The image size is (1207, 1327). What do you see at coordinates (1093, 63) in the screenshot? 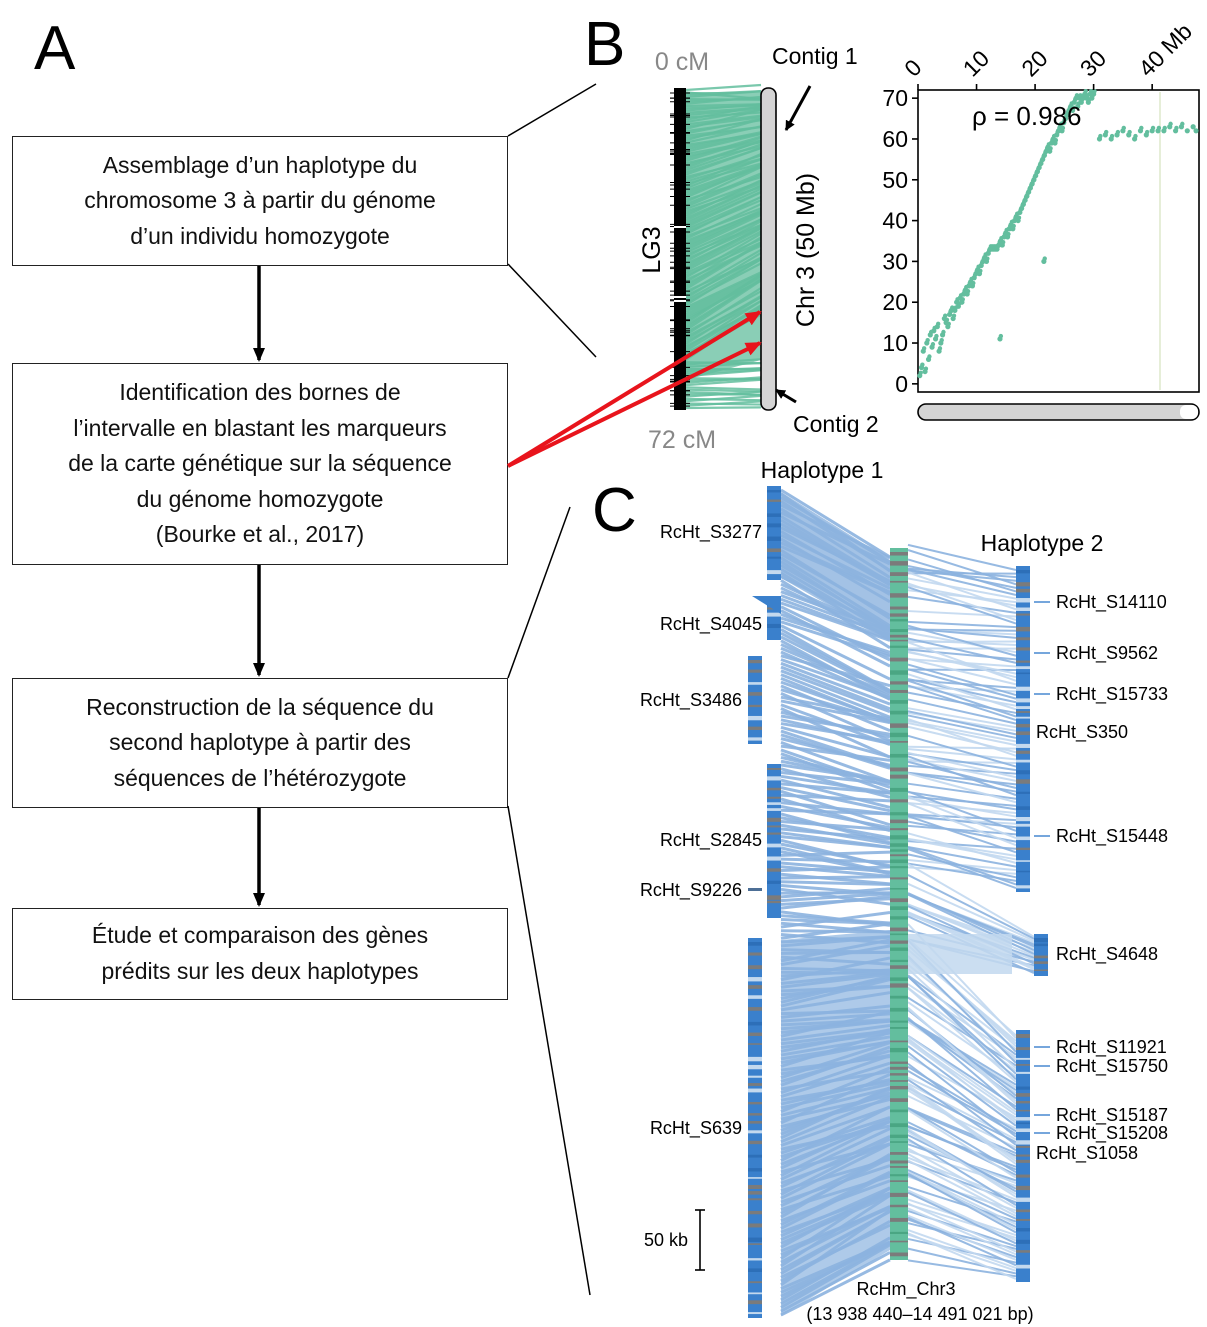
I see `x-tick-label: 30` at bounding box center [1093, 63].